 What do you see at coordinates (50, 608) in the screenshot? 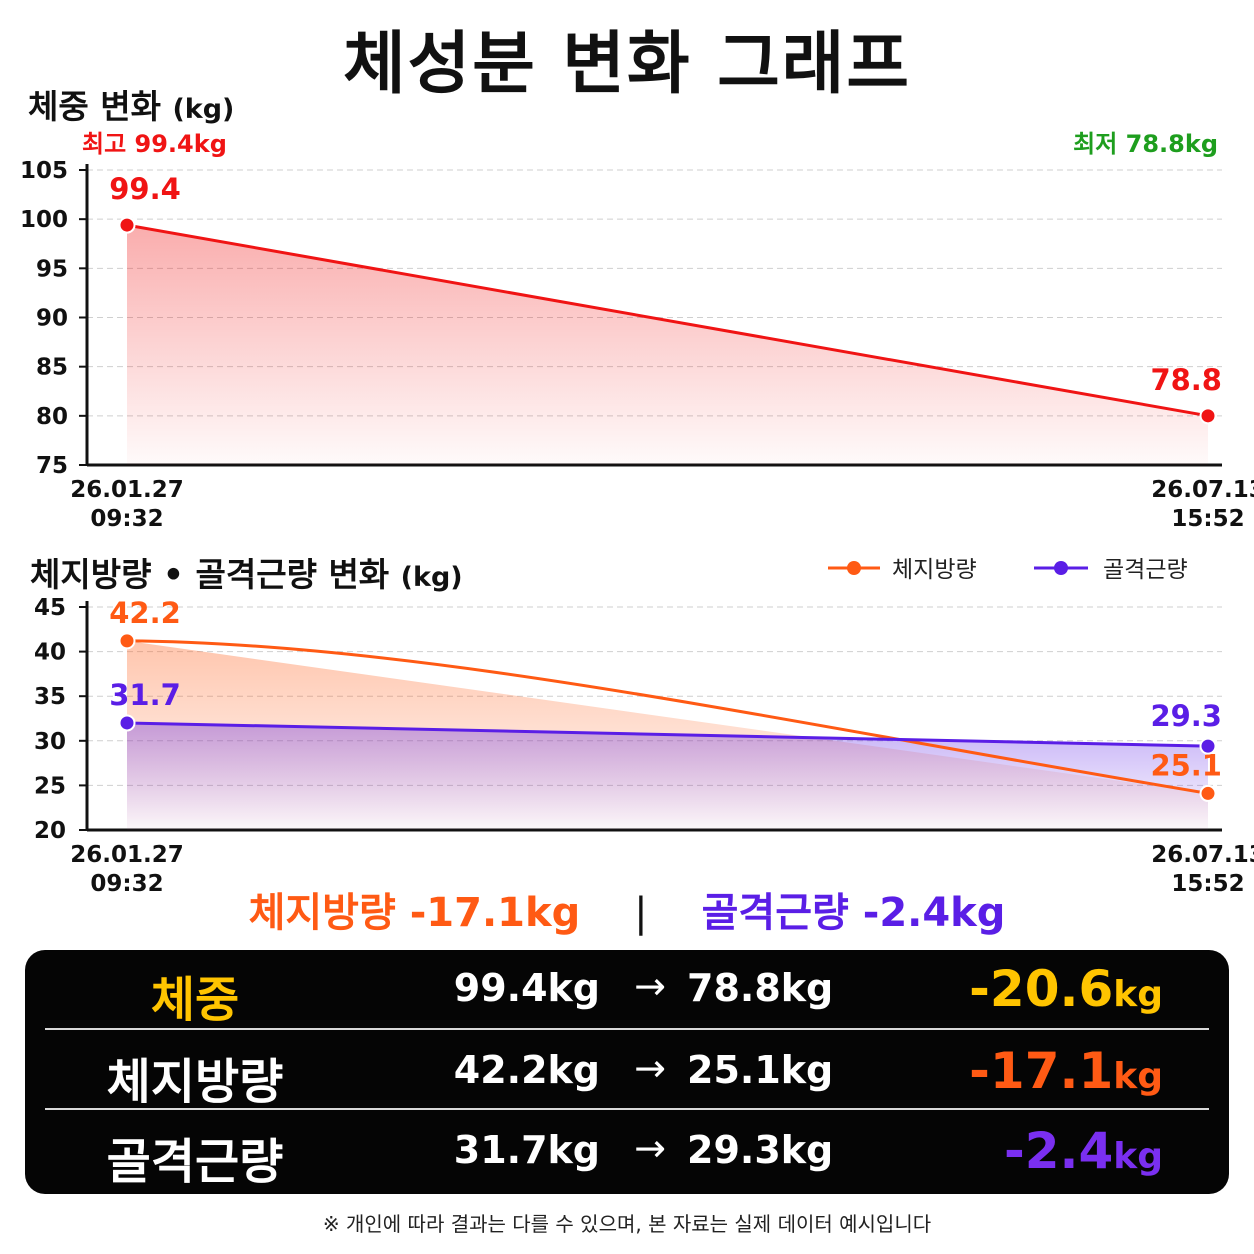
I see `y-tick-label: 45` at bounding box center [50, 608].